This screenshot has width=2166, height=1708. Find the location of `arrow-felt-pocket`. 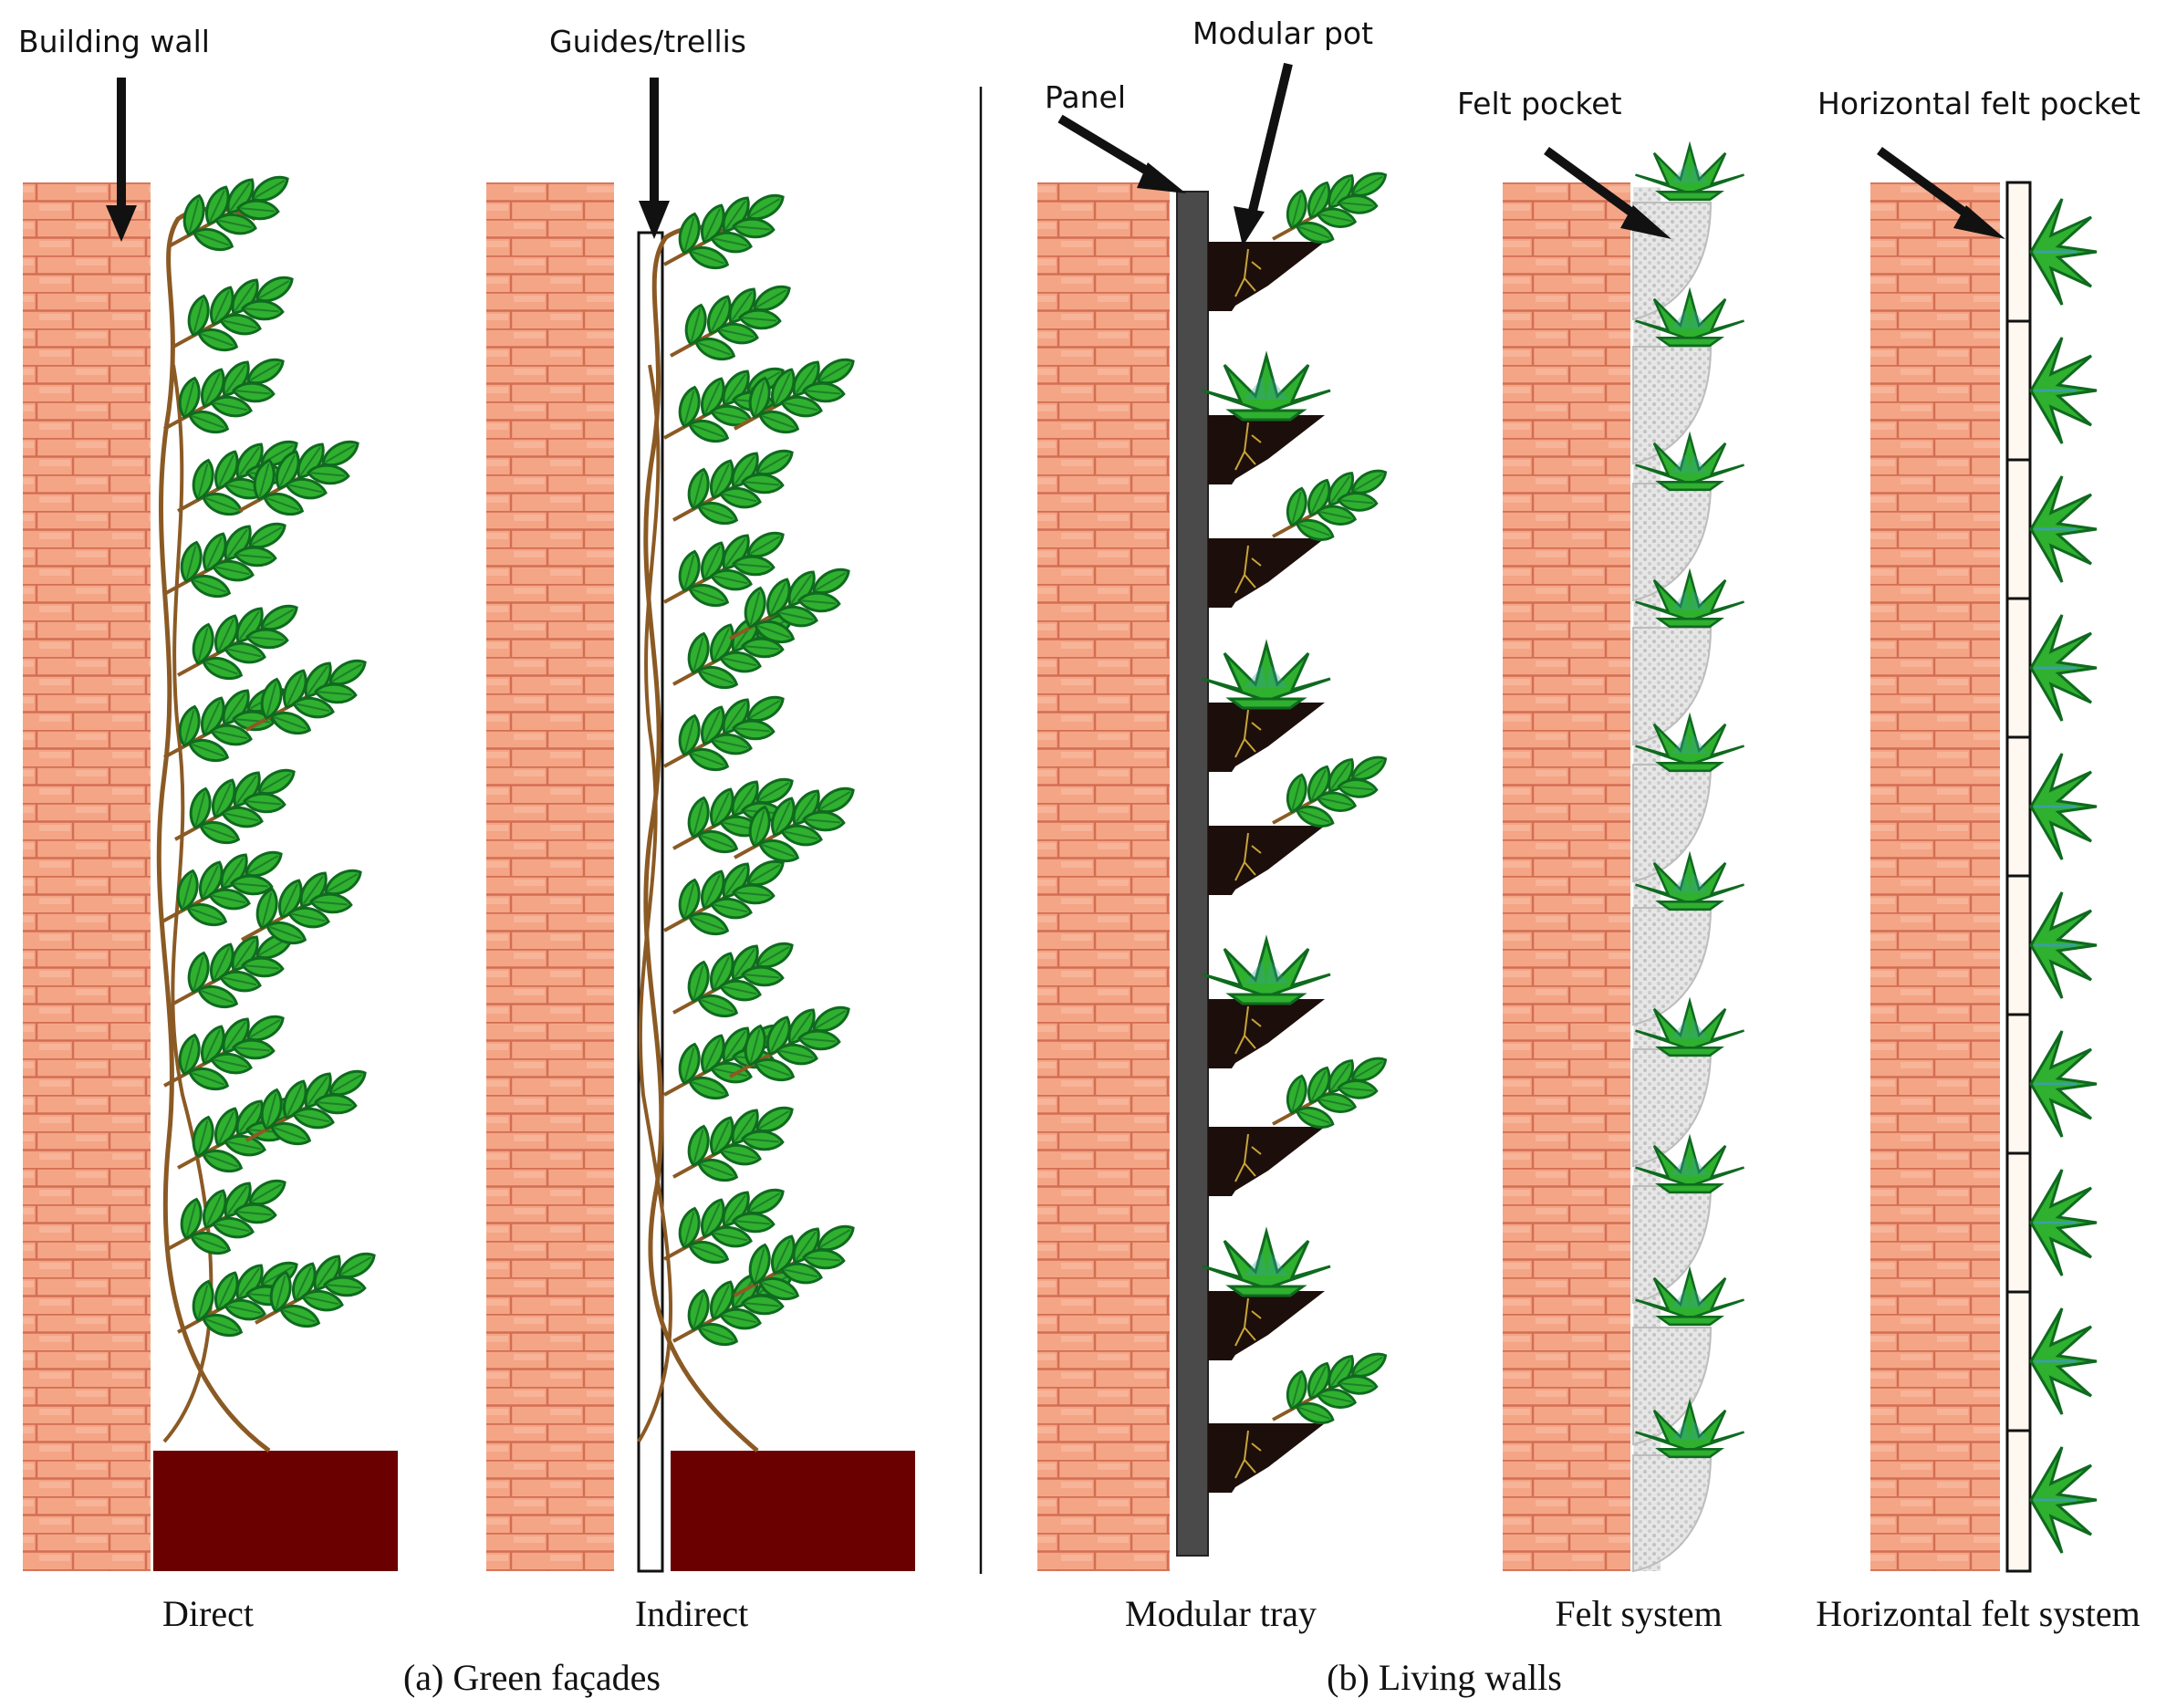

arrow-felt-pocket is located at coordinates (1607, 193).